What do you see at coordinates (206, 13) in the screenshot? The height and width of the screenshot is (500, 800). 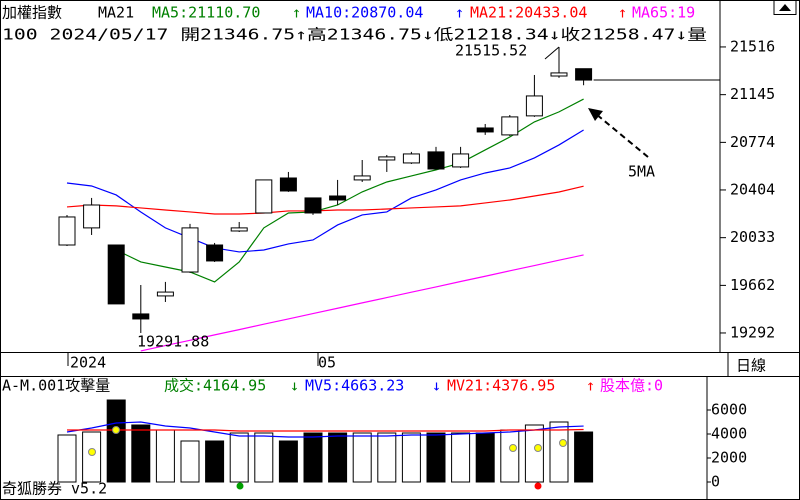 I see `legend-text: MA5:21110.70` at bounding box center [206, 13].